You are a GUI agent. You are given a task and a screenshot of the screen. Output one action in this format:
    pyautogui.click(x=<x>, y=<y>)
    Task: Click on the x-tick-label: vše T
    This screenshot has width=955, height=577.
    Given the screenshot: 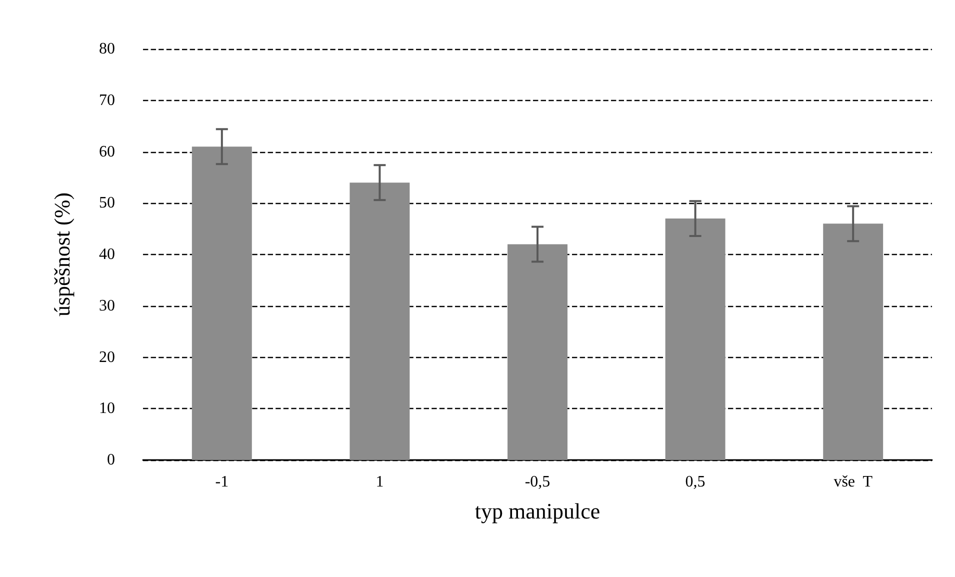 What is the action you would take?
    pyautogui.click(x=853, y=482)
    